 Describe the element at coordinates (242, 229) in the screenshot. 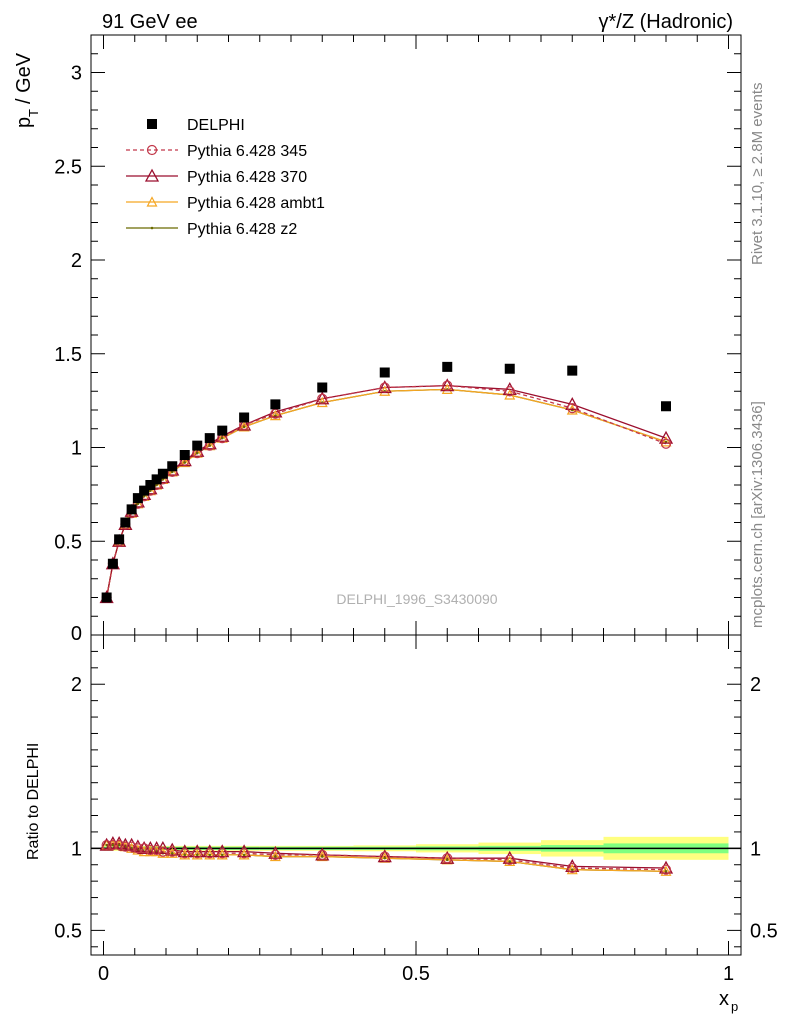

I see `legend-label: Pythia 6.428 z2` at that location.